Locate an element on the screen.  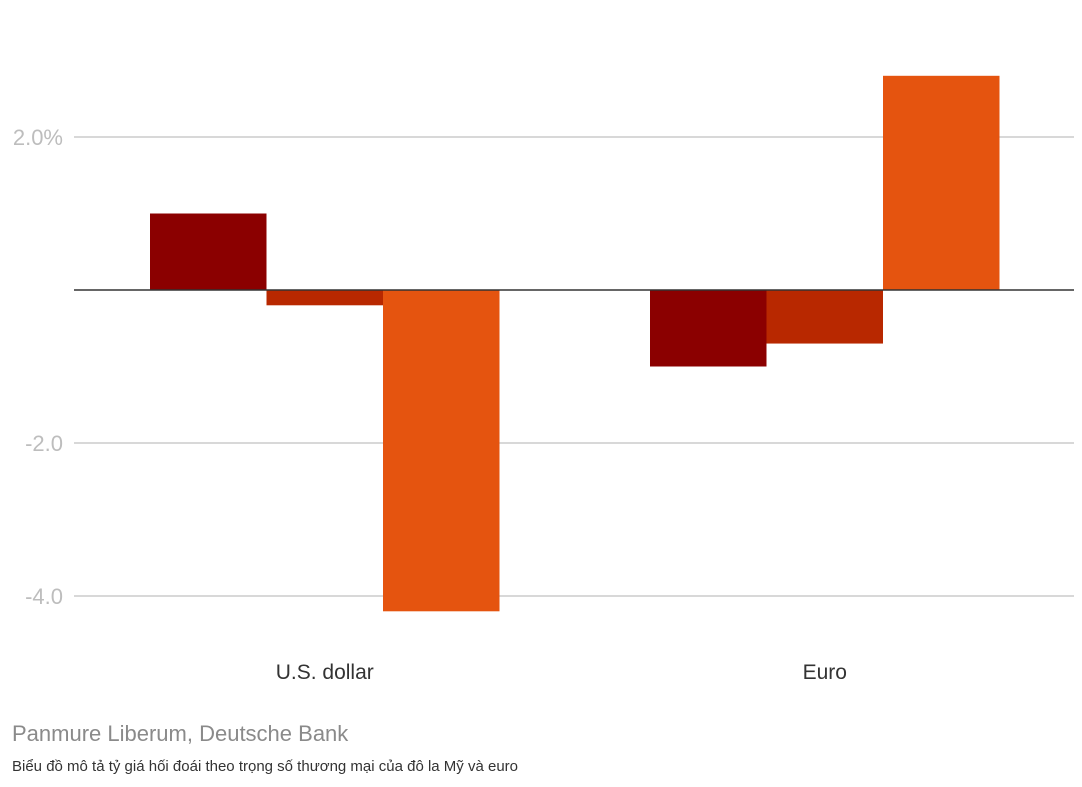
category-label-1: Euro is located at coordinates (825, 672).